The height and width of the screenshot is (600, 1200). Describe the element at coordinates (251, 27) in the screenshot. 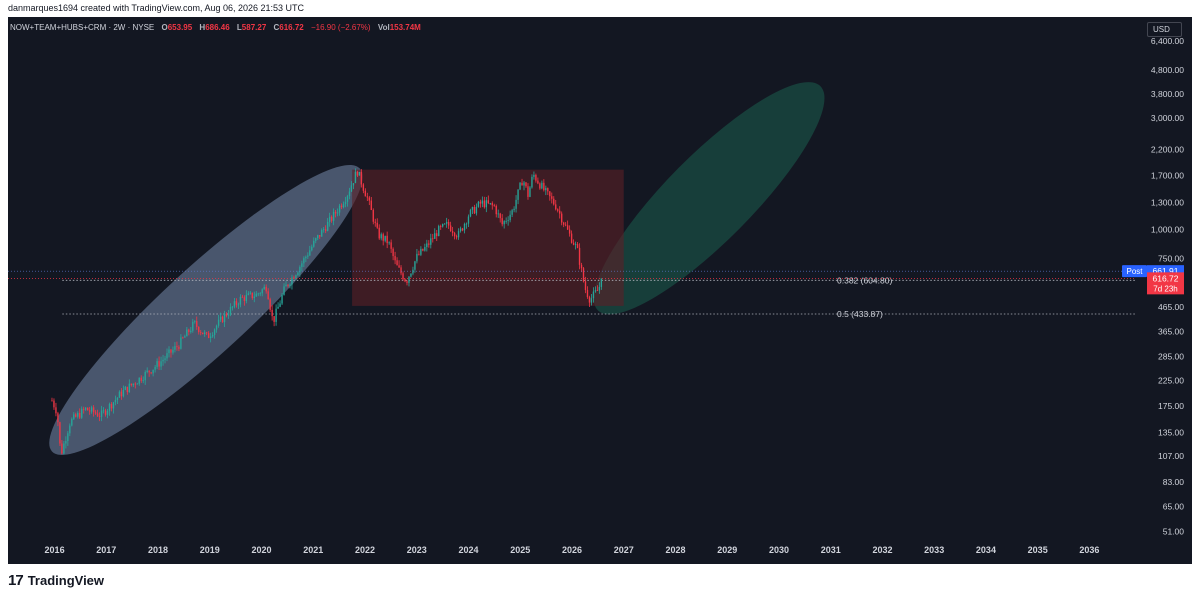

I see `ohlc-low: L587.27` at that location.